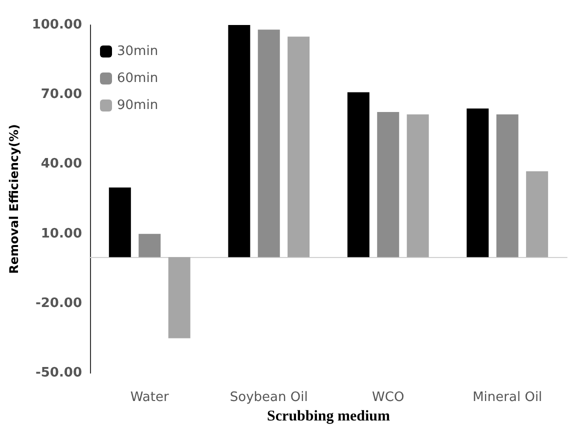 This screenshot has width=577, height=429. I want to click on x-tick-label: WCO, so click(388, 398).